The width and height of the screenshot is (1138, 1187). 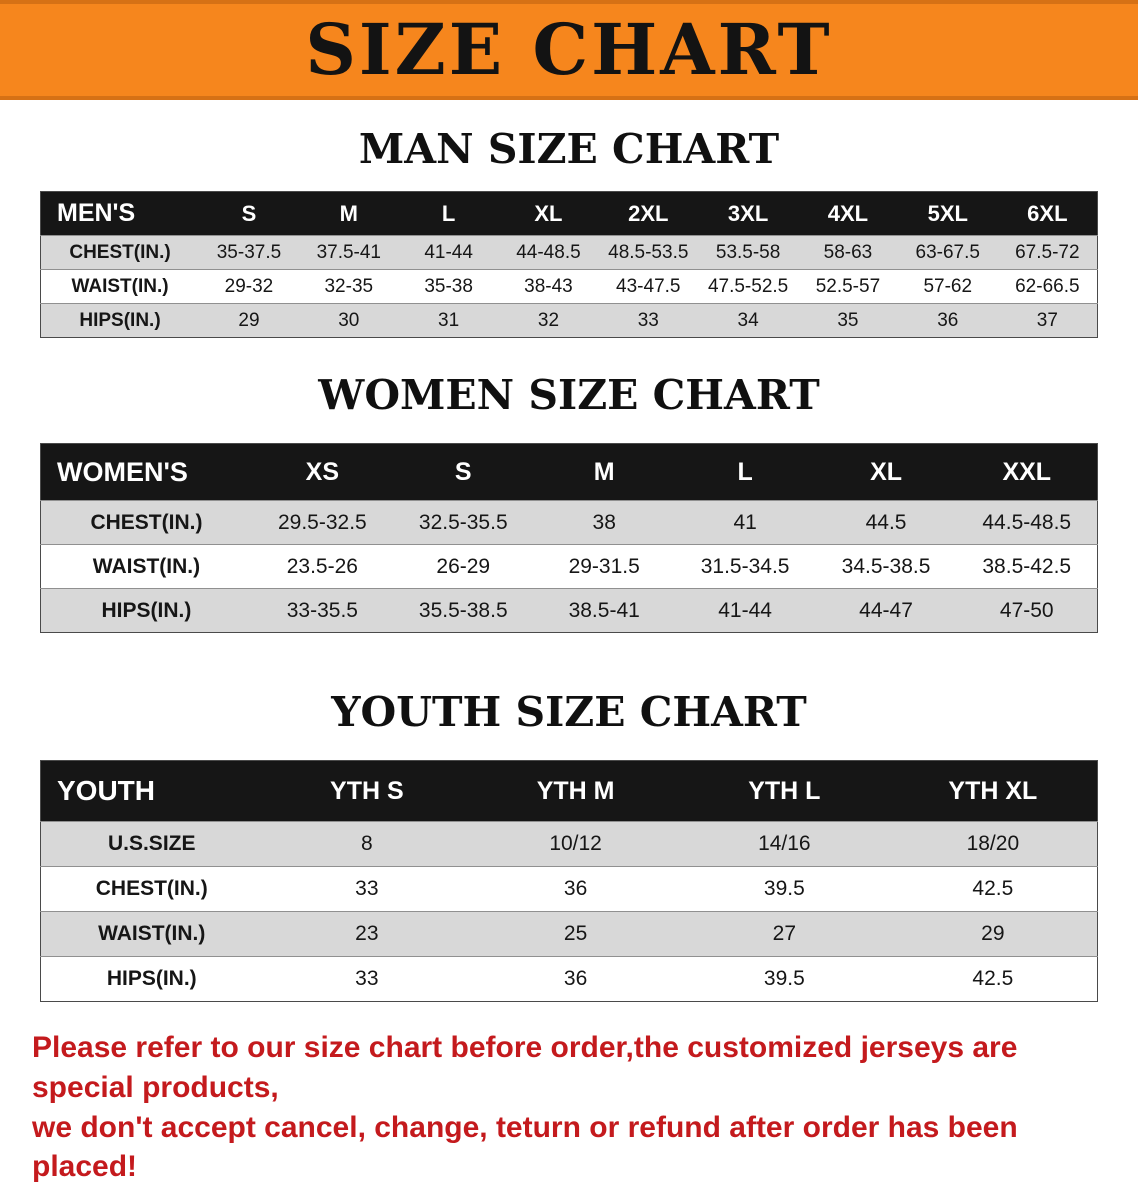 I want to click on size-column-header: 5XL, so click(x=947, y=213).